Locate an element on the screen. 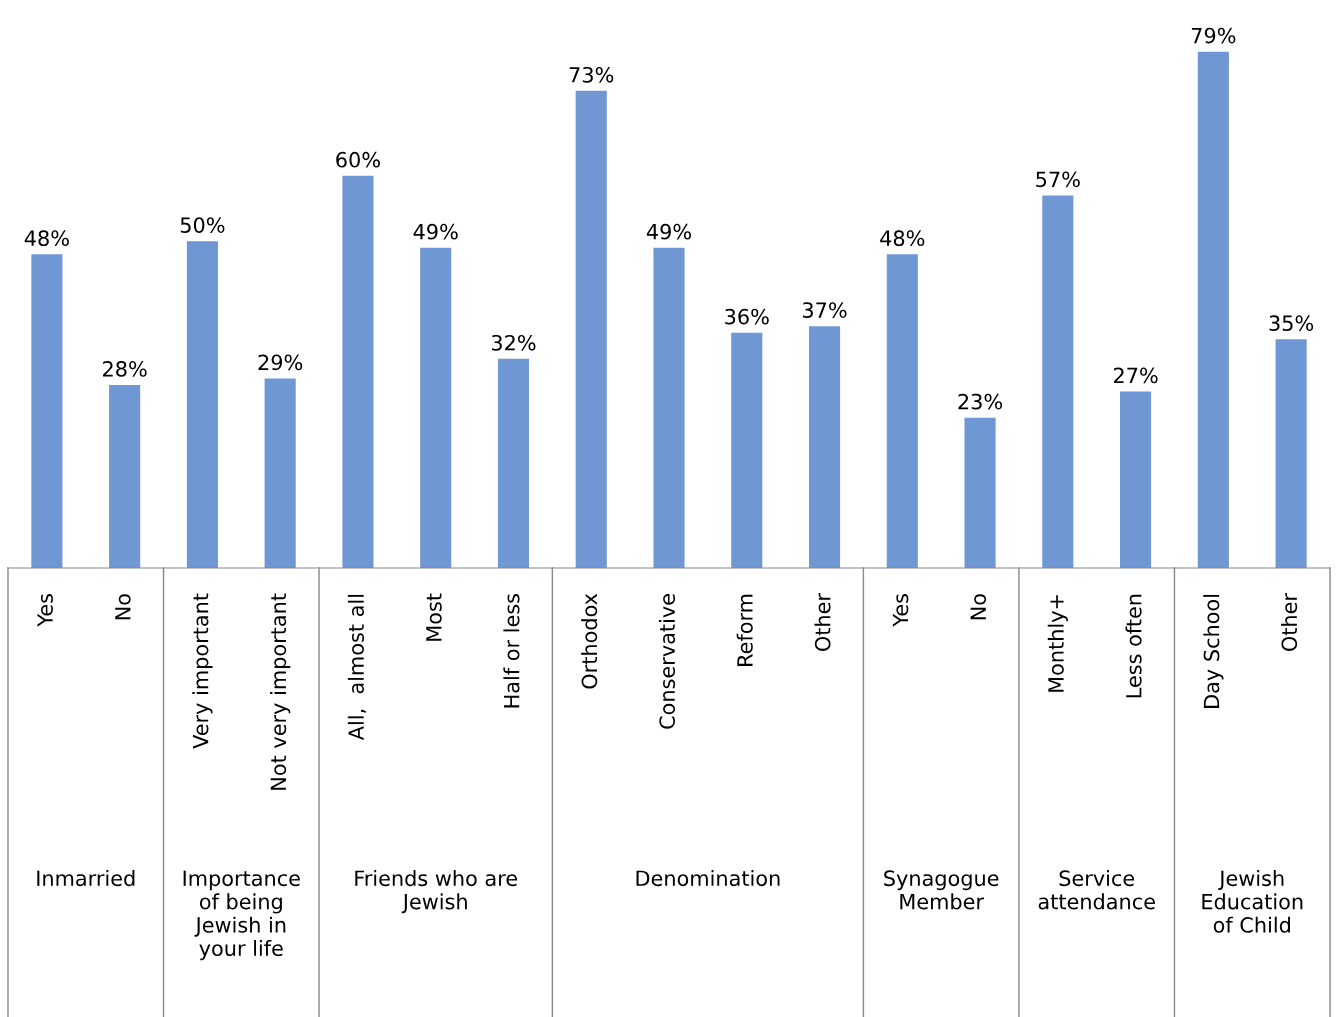 The image size is (1337, 1017). data-label: 73% is located at coordinates (591, 74).